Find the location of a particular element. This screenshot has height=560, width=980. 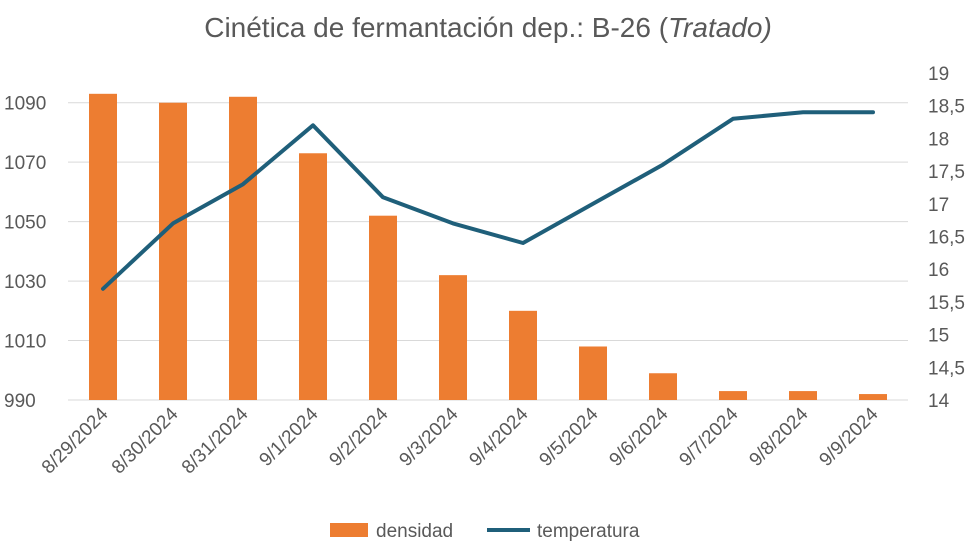

right-tick-label: 19 is located at coordinates (938, 74).